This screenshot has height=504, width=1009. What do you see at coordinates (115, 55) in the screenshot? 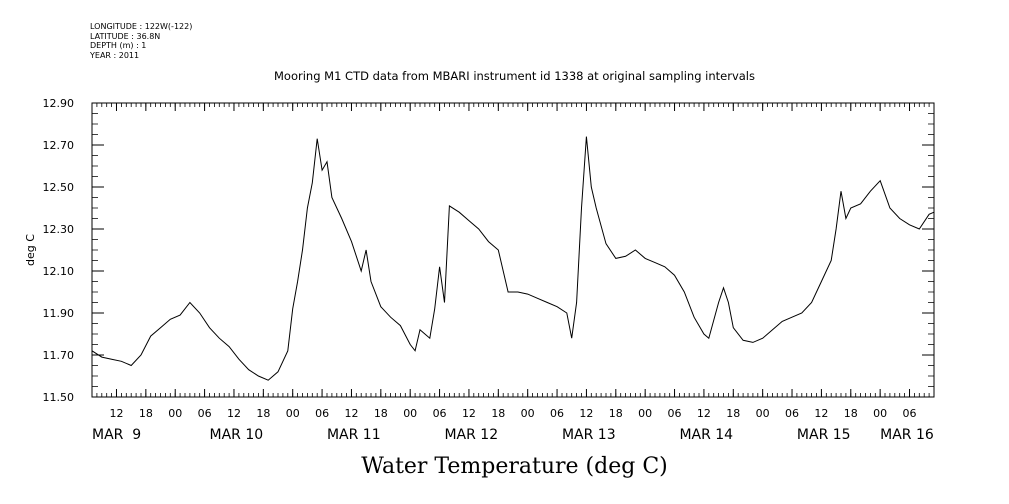
I see `year-label: YEAR : 2011` at bounding box center [115, 55].